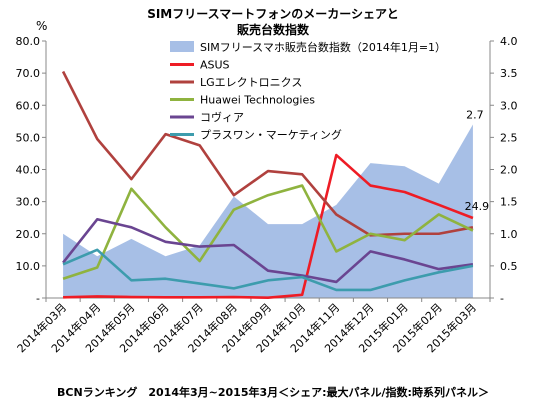 The image size is (546, 415). I want to click on left-tick-label: 40.0, so click(28, 170).